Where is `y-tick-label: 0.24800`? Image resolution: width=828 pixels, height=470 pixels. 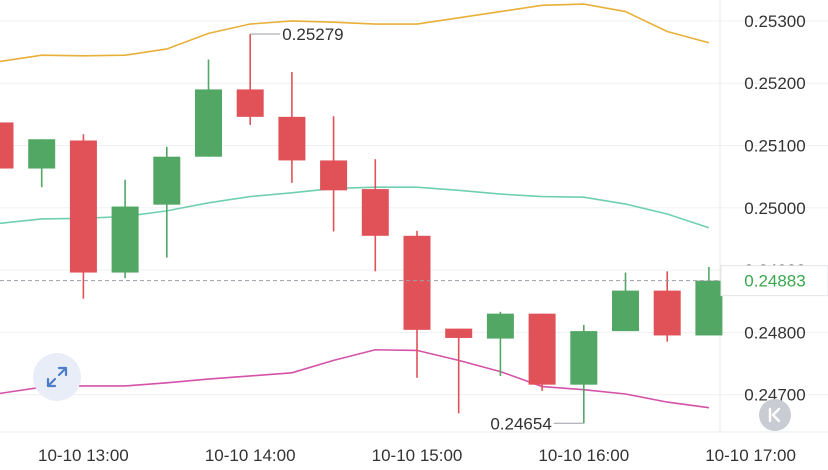
y-tick-label: 0.24800 is located at coordinates (774, 332).